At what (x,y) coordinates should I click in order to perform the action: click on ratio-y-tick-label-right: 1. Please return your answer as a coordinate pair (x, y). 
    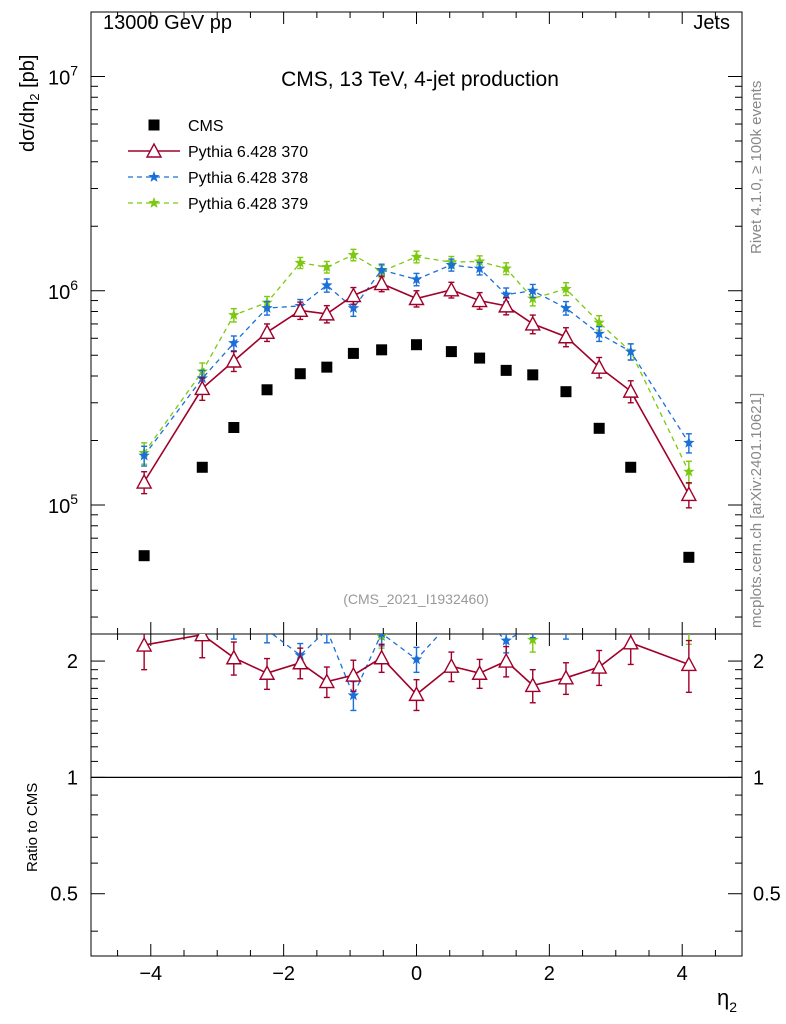
    Looking at the image, I should click on (758, 778).